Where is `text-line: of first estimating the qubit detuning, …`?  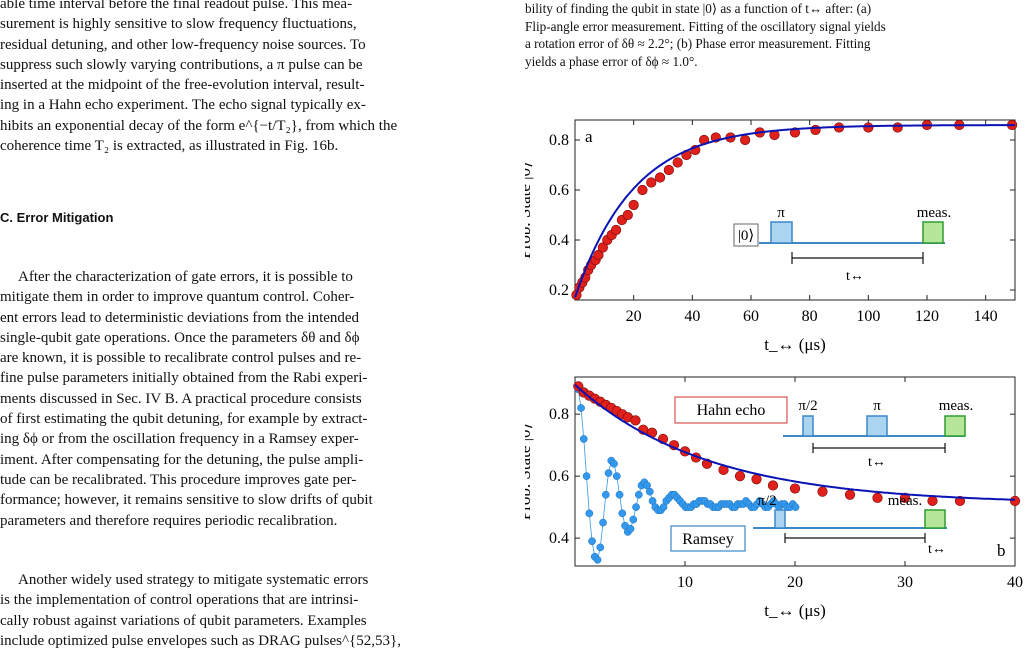 text-line: of first estimating the qubit detuning, … is located at coordinates (184, 419).